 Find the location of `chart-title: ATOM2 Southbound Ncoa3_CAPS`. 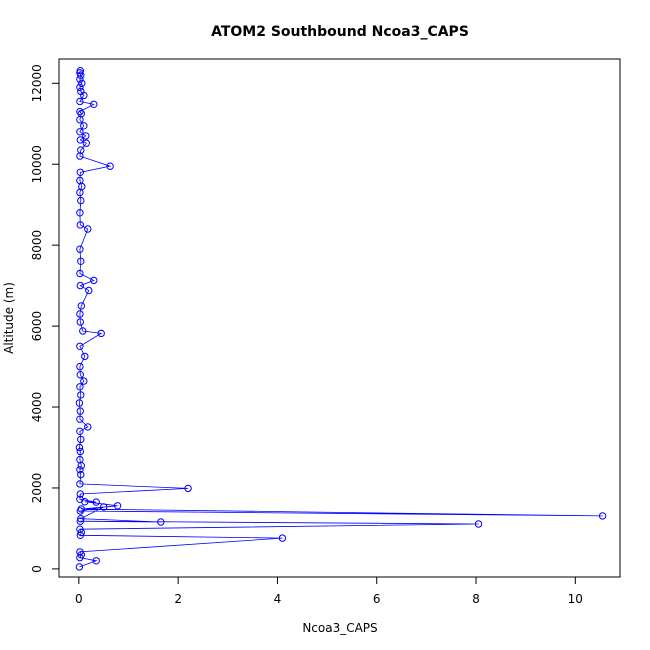

chart-title: ATOM2 Southbound Ncoa3_CAPS is located at coordinates (340, 32).